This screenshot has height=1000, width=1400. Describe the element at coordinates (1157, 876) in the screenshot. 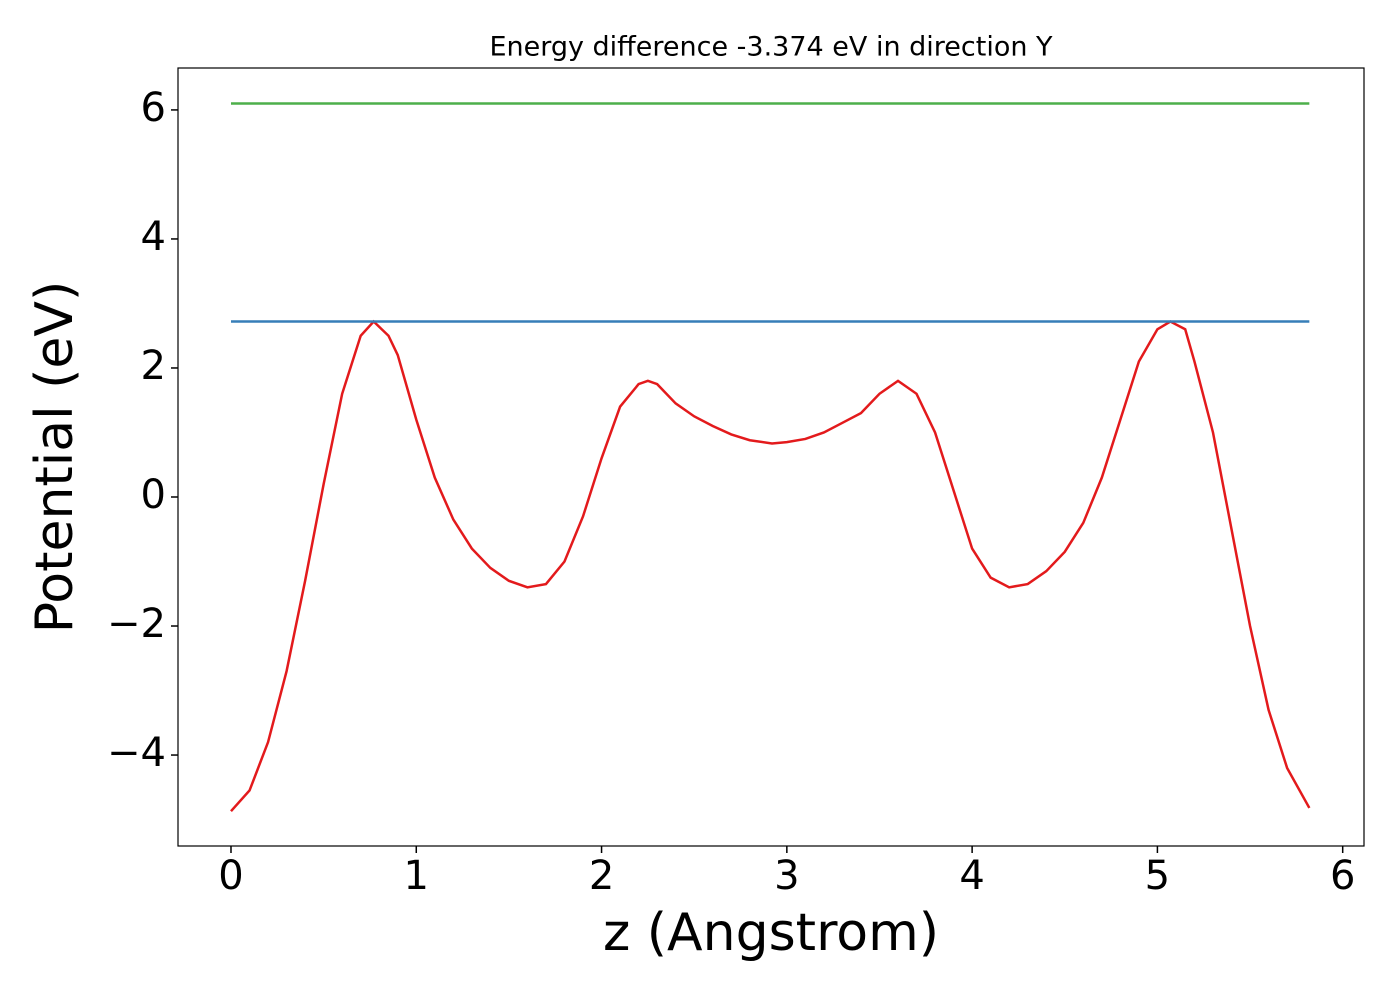

I see `x-tick-label: 5` at that location.